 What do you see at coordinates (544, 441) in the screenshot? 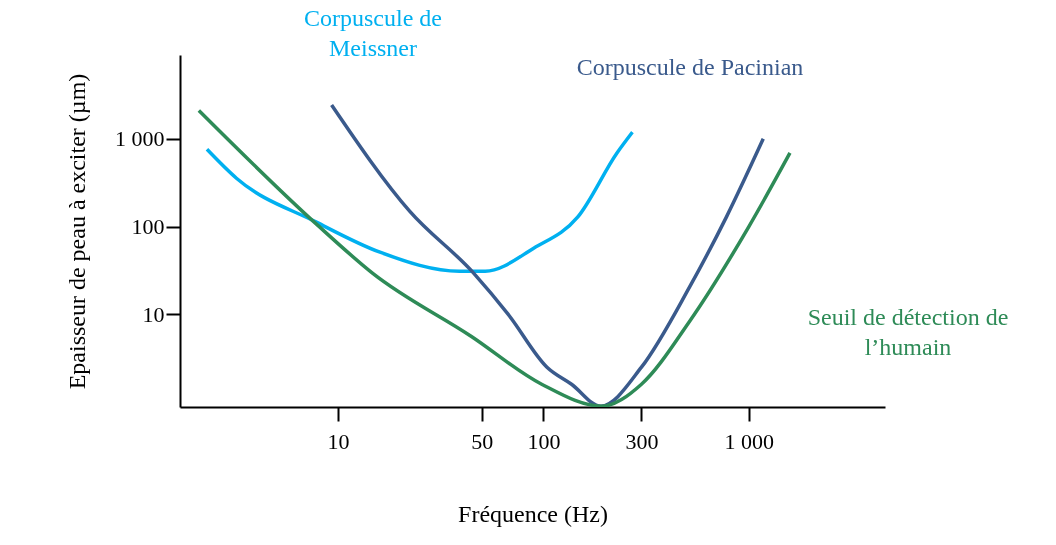
I see `x-tick-label: 100` at bounding box center [544, 441].